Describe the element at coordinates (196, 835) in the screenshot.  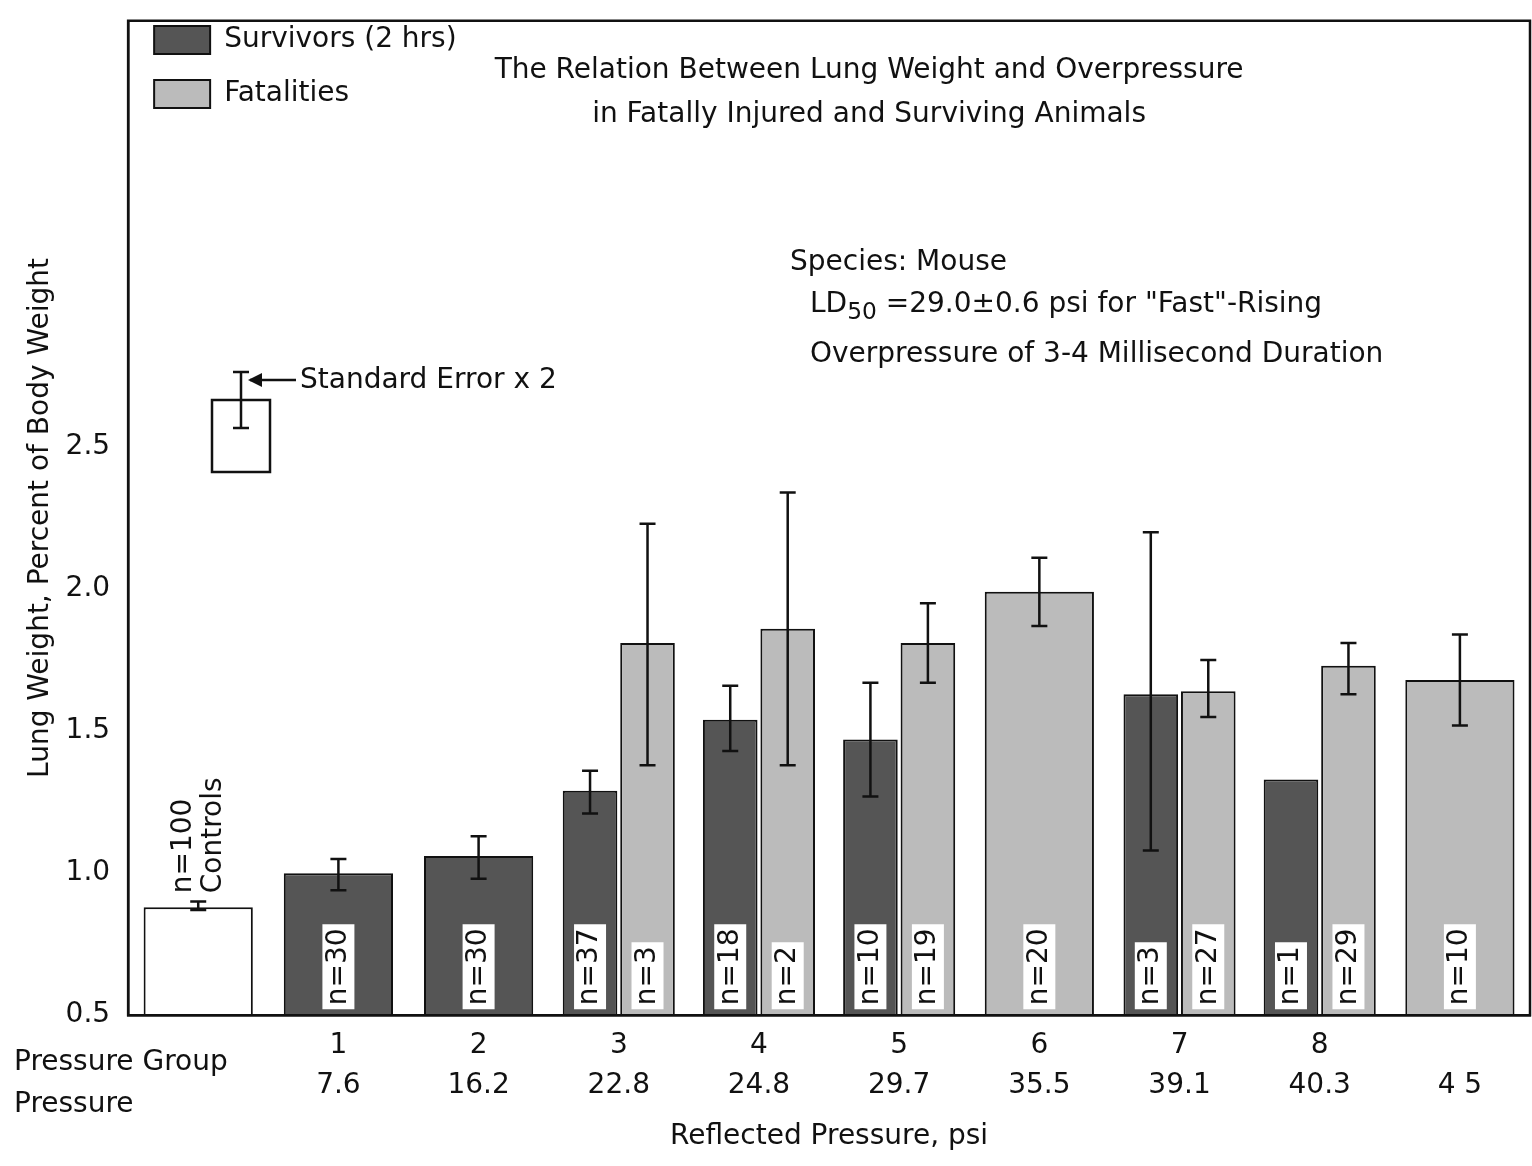
I see `annotation: n=100 Controls` at that location.